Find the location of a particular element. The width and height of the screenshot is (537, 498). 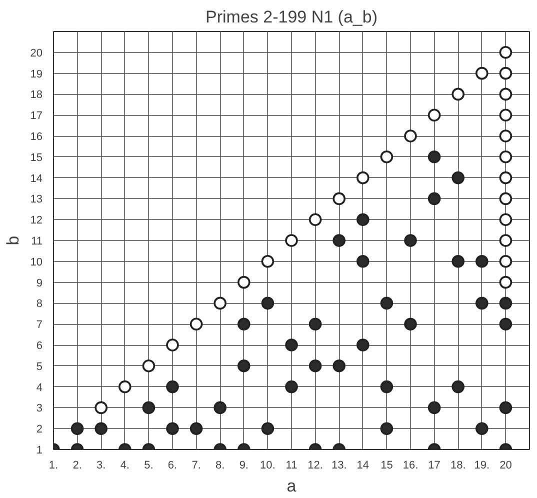

x-tick-label: 8. is located at coordinates (220, 466).